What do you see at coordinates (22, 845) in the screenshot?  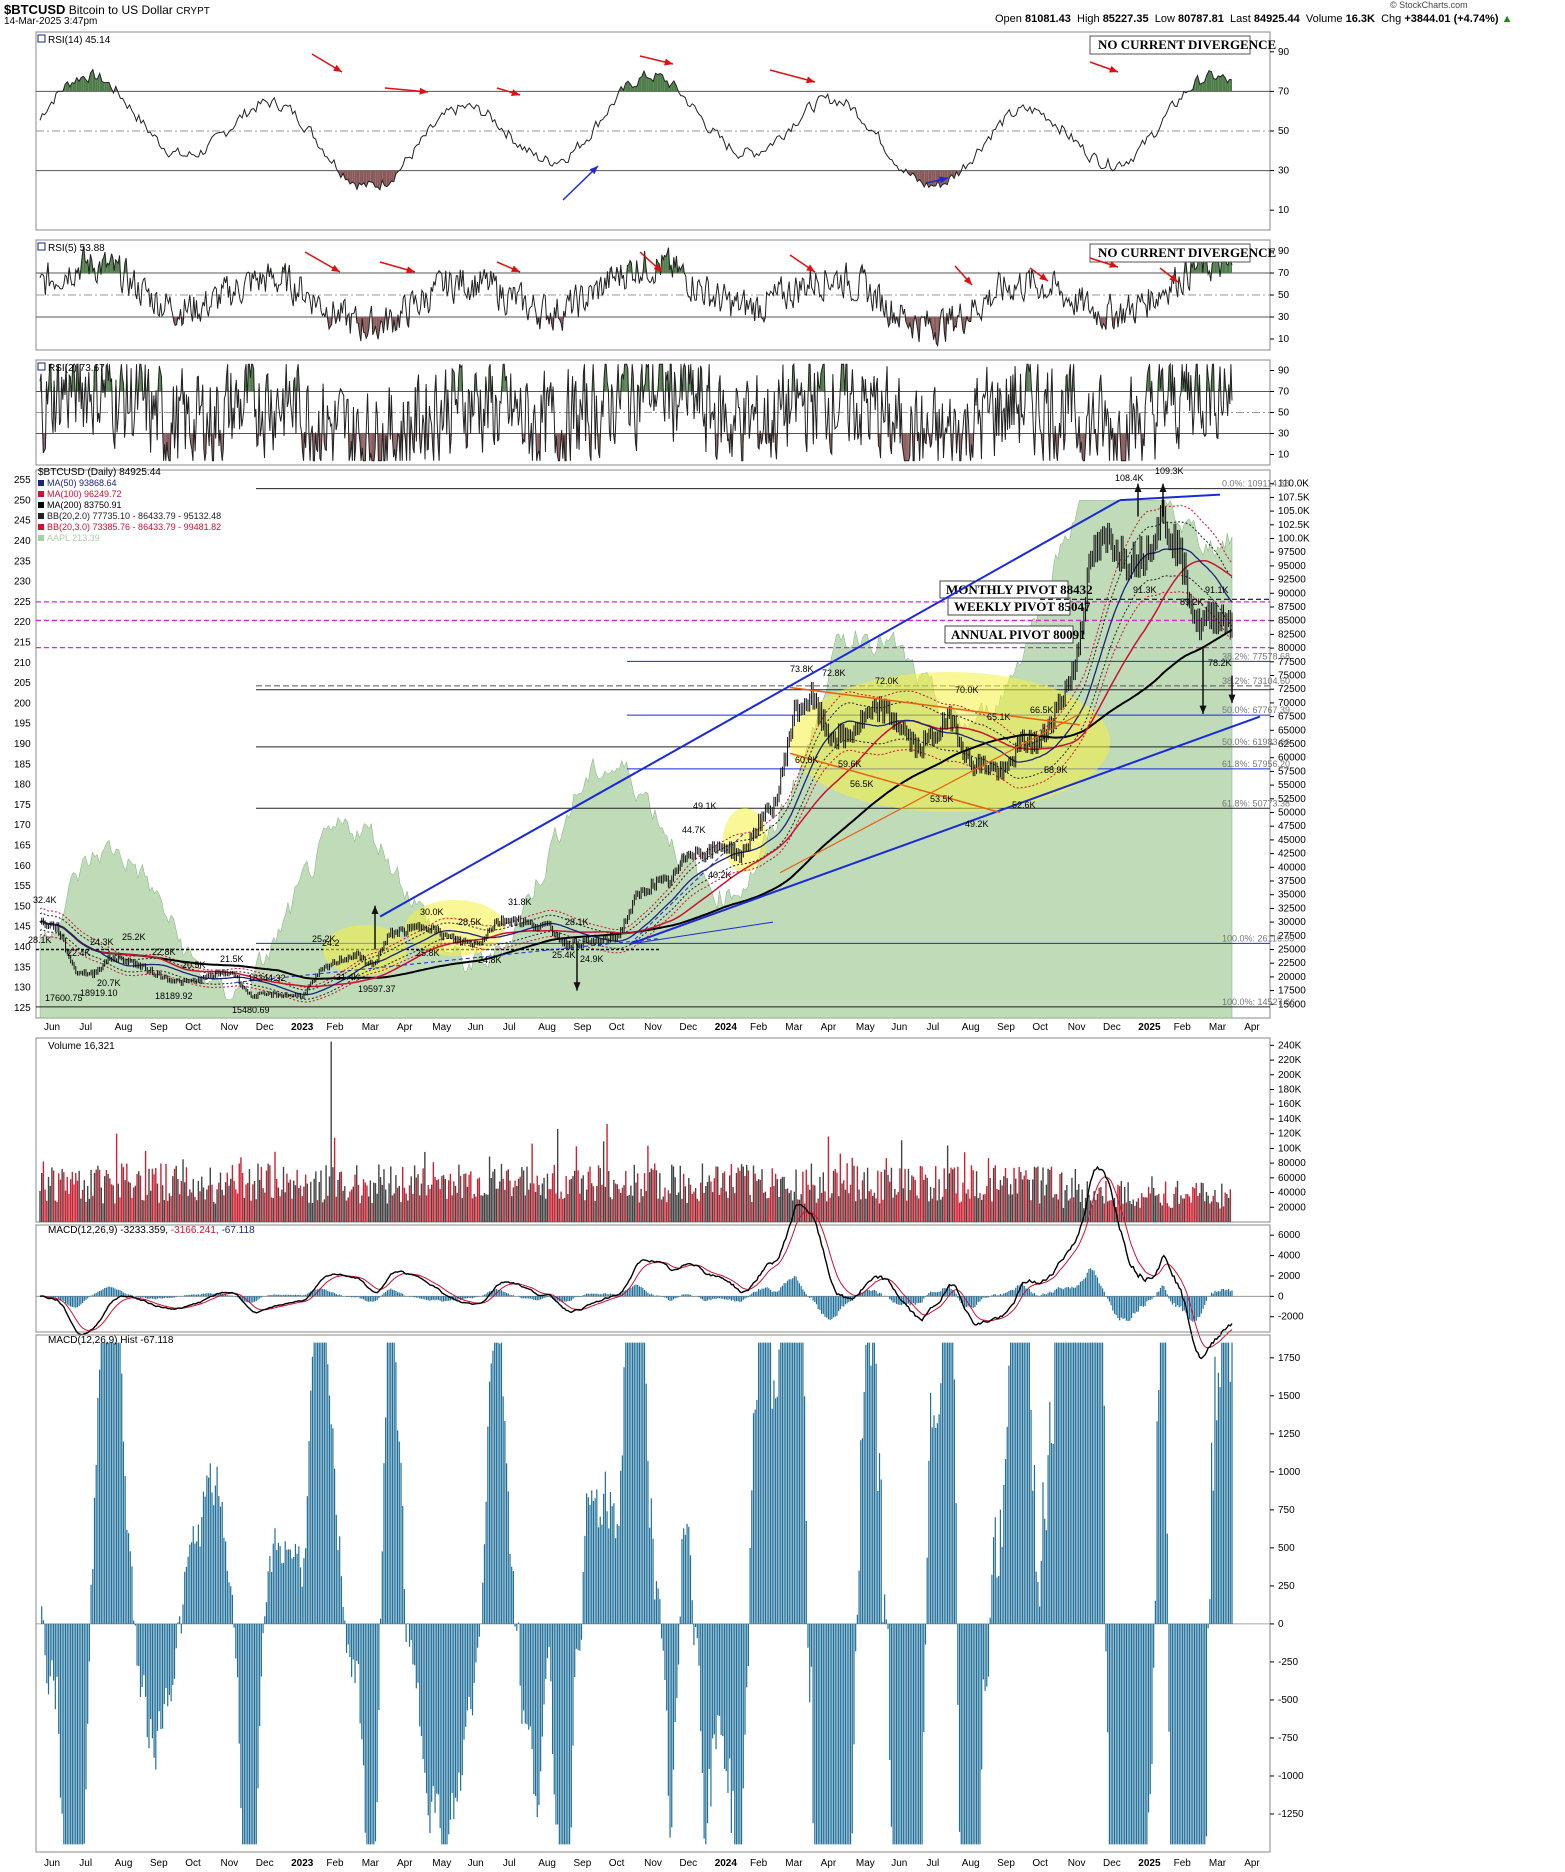 I see `aapl-tick-label: 165` at bounding box center [22, 845].